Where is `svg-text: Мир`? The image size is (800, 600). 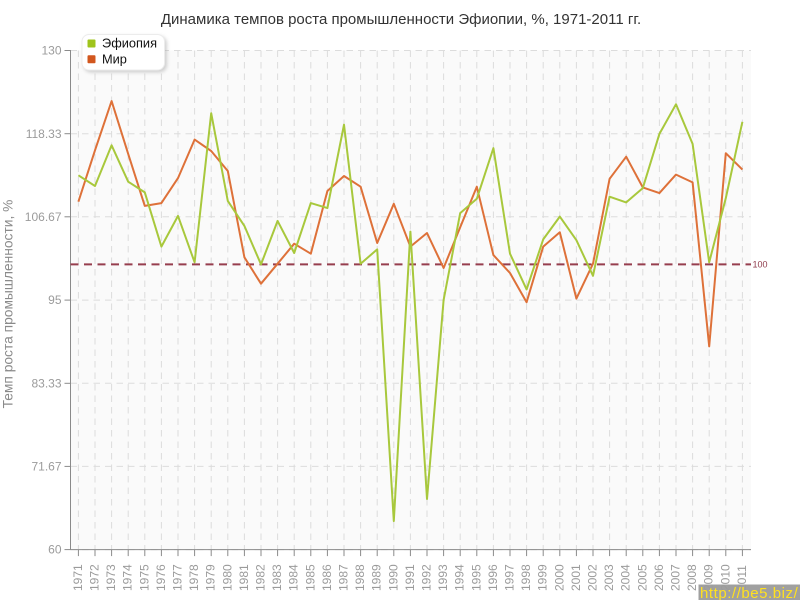 svg-text: Мир is located at coordinates (114, 58).